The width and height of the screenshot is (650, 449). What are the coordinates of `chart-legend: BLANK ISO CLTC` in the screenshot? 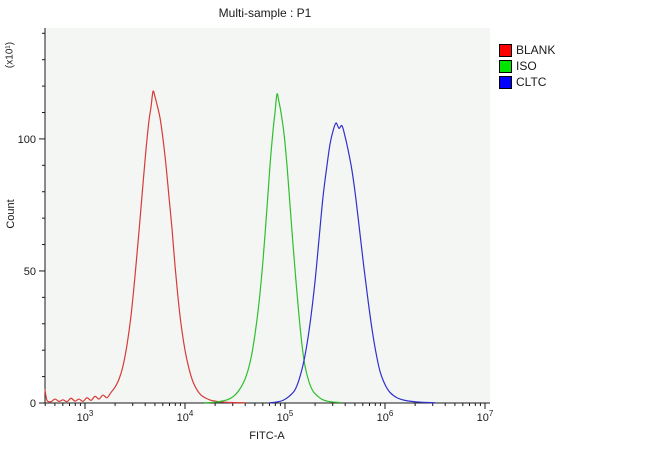 It's located at (527, 66).